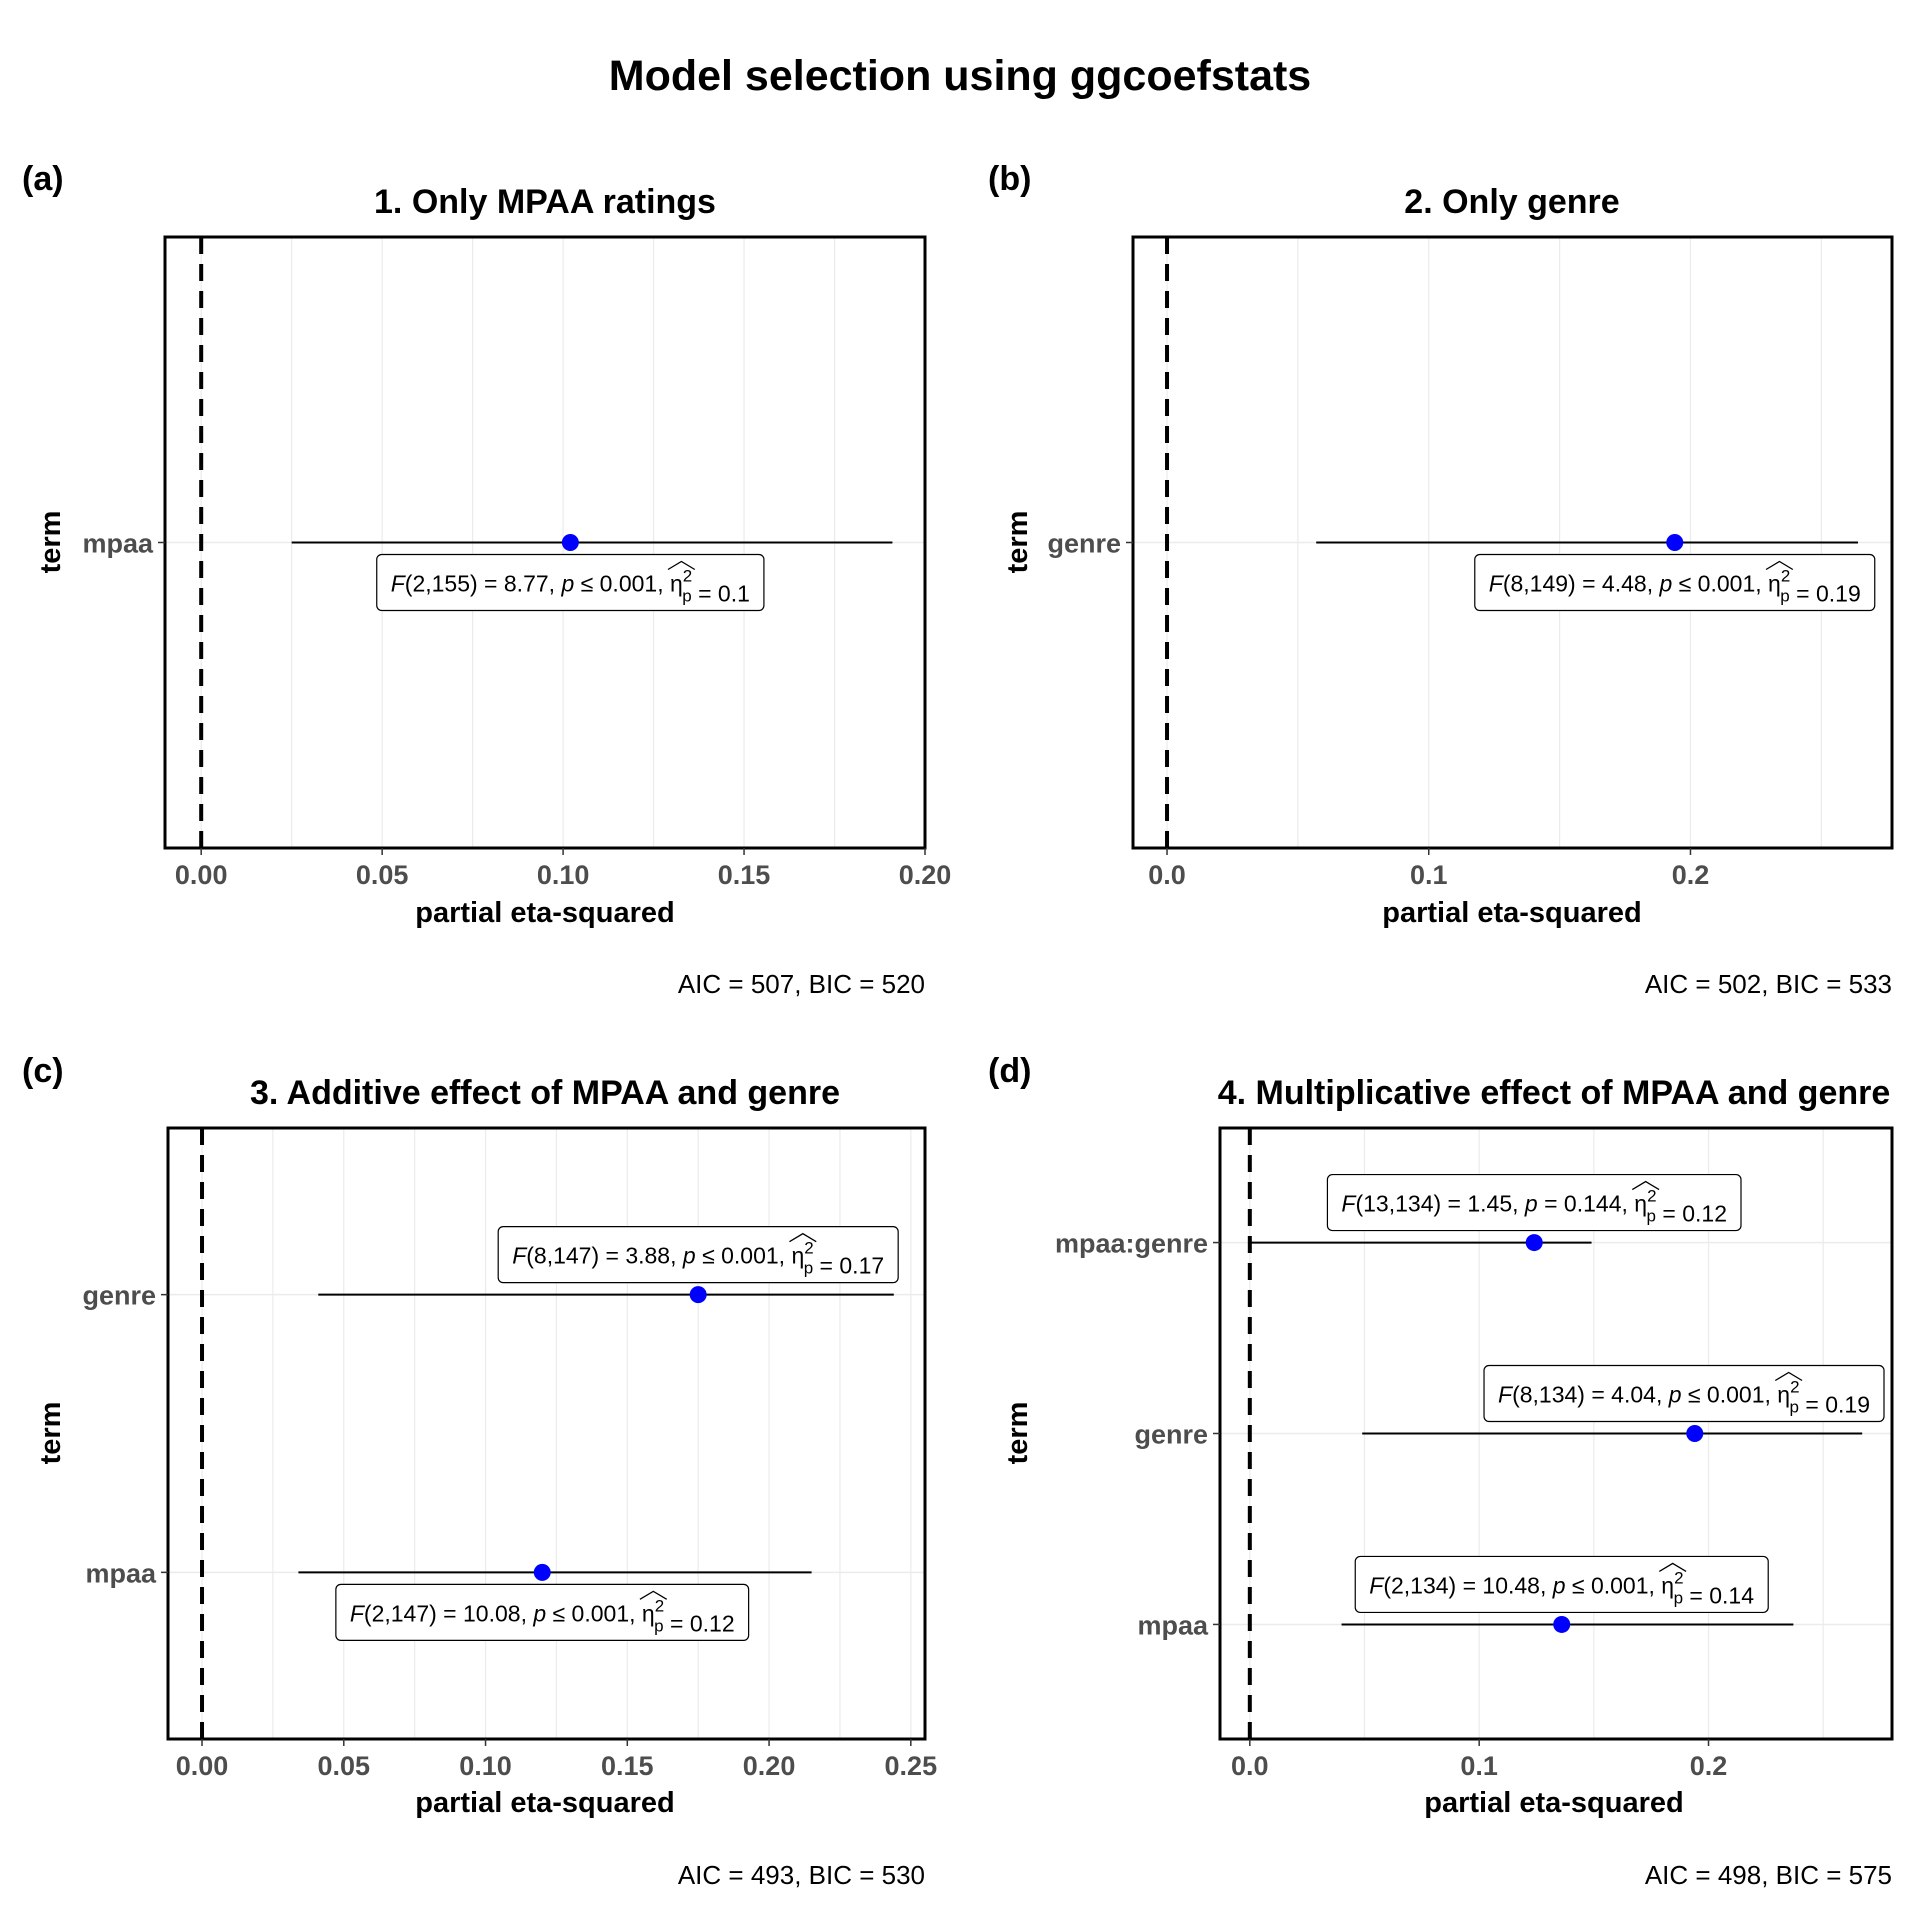 This screenshot has height=1920, width=1920. What do you see at coordinates (1511, 202) in the screenshot?
I see `panel-title: 2. Only genre` at bounding box center [1511, 202].